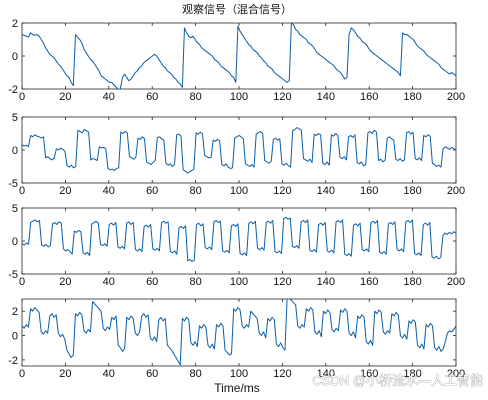  What do you see at coordinates (237, 9) in the screenshot?
I see `chart-title: 观察信号（混合信号）` at bounding box center [237, 9].